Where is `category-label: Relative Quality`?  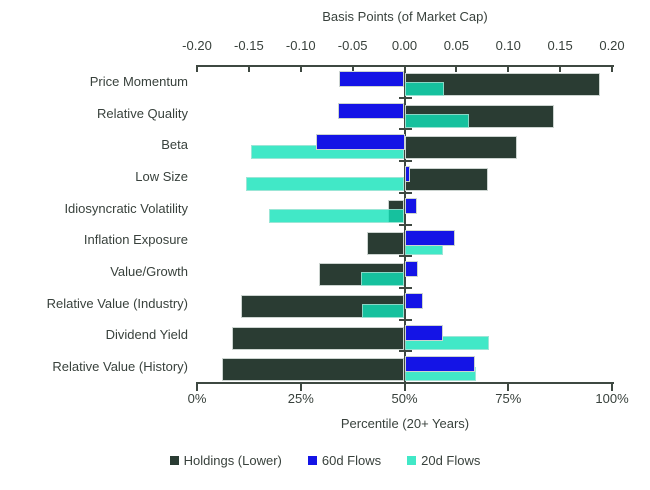 category-label: Relative Quality is located at coordinates (142, 113).